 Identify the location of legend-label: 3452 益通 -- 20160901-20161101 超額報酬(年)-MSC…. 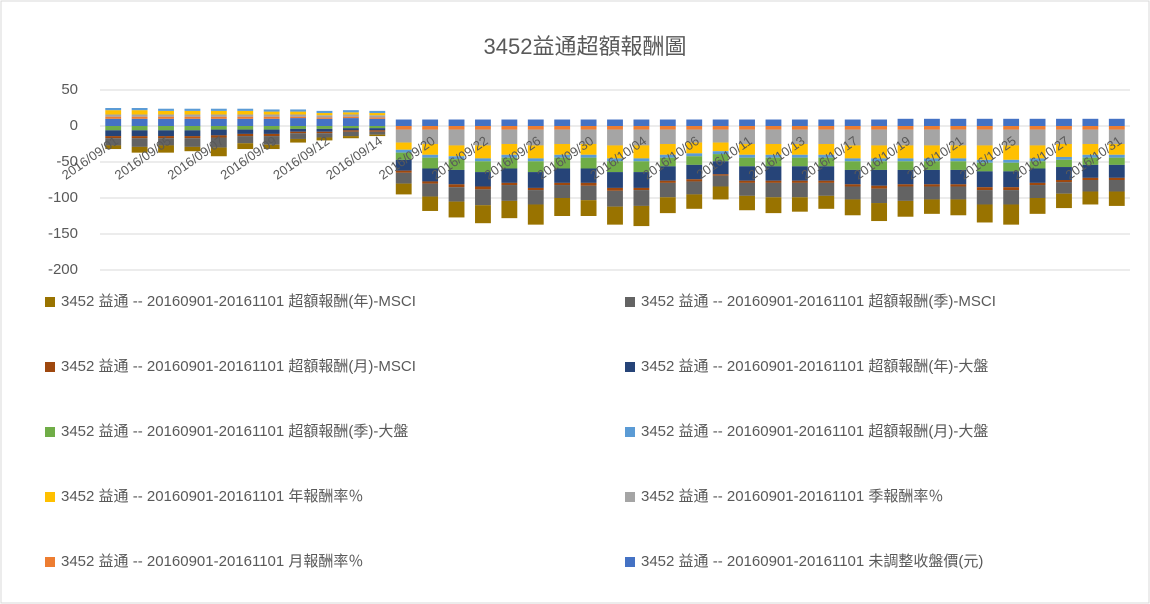
(238, 301).